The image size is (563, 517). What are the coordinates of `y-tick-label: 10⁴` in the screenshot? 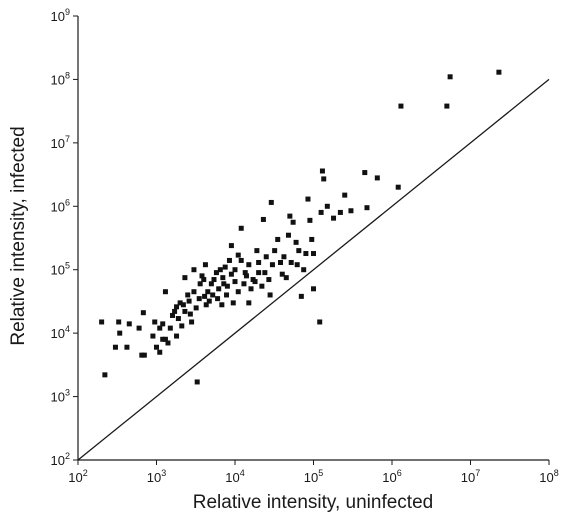 It's located at (60, 332).